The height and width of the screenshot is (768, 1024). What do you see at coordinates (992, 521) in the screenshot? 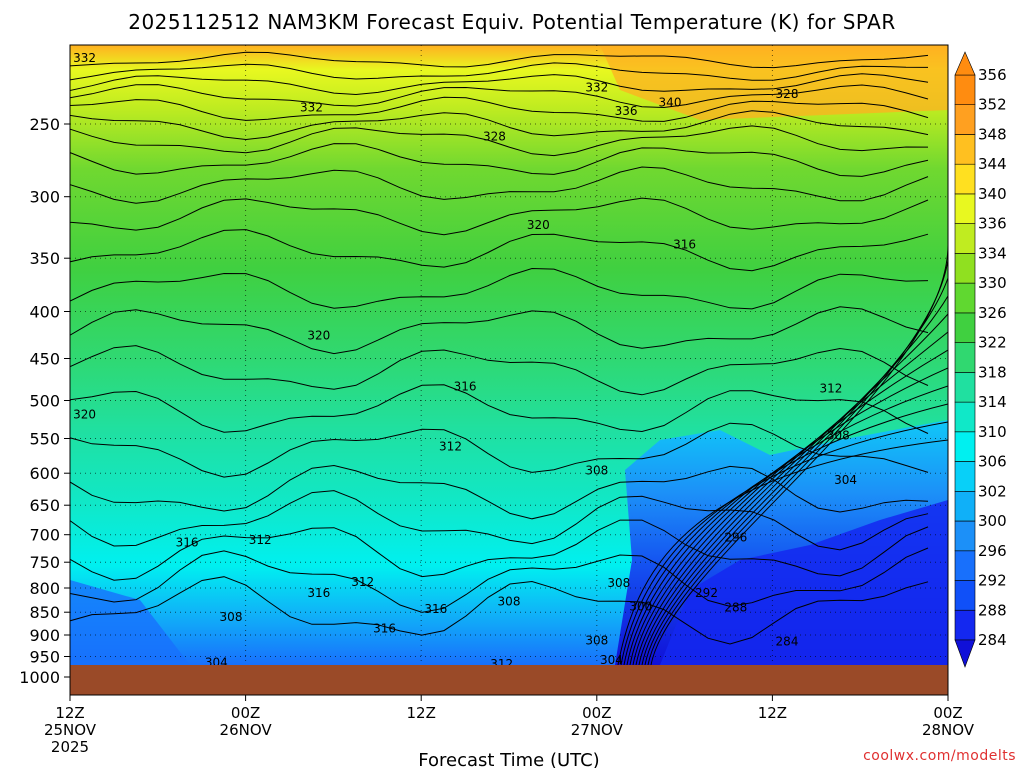
I see `colorbar-label: 300` at bounding box center [992, 521].